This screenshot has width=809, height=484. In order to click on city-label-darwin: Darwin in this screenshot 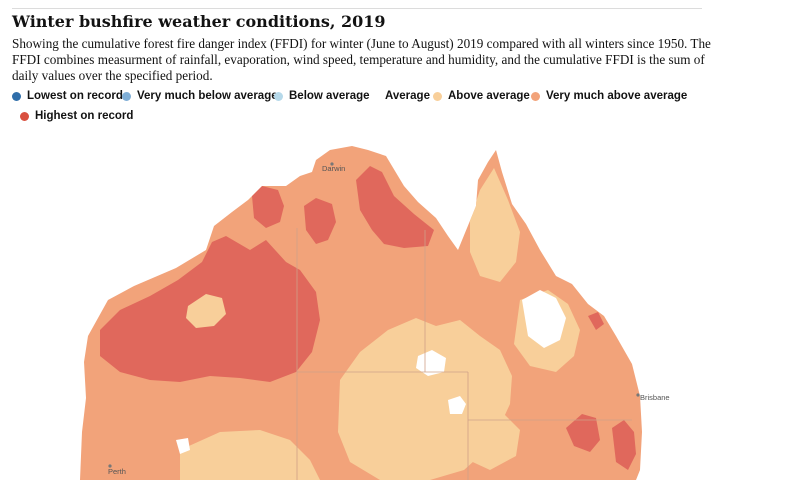, I will do `click(333, 168)`.